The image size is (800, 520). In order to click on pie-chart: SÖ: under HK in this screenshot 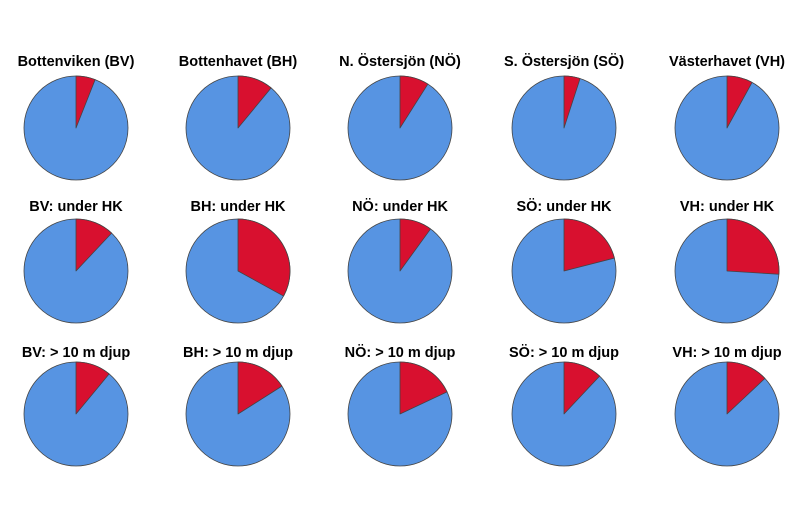, I will do `click(564, 261)`.